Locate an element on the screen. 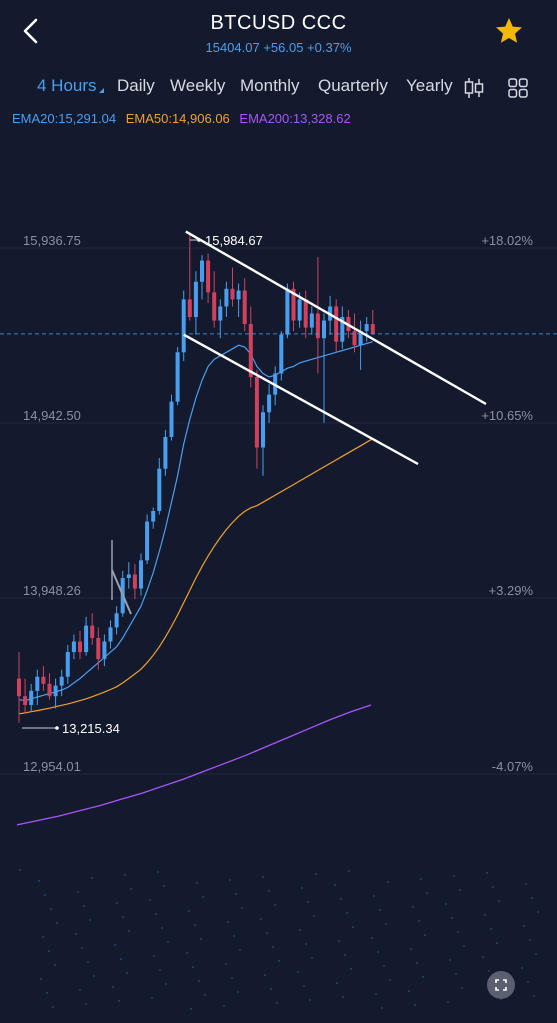 This screenshot has height=1023, width=557. fullscreen-button is located at coordinates (501, 985).